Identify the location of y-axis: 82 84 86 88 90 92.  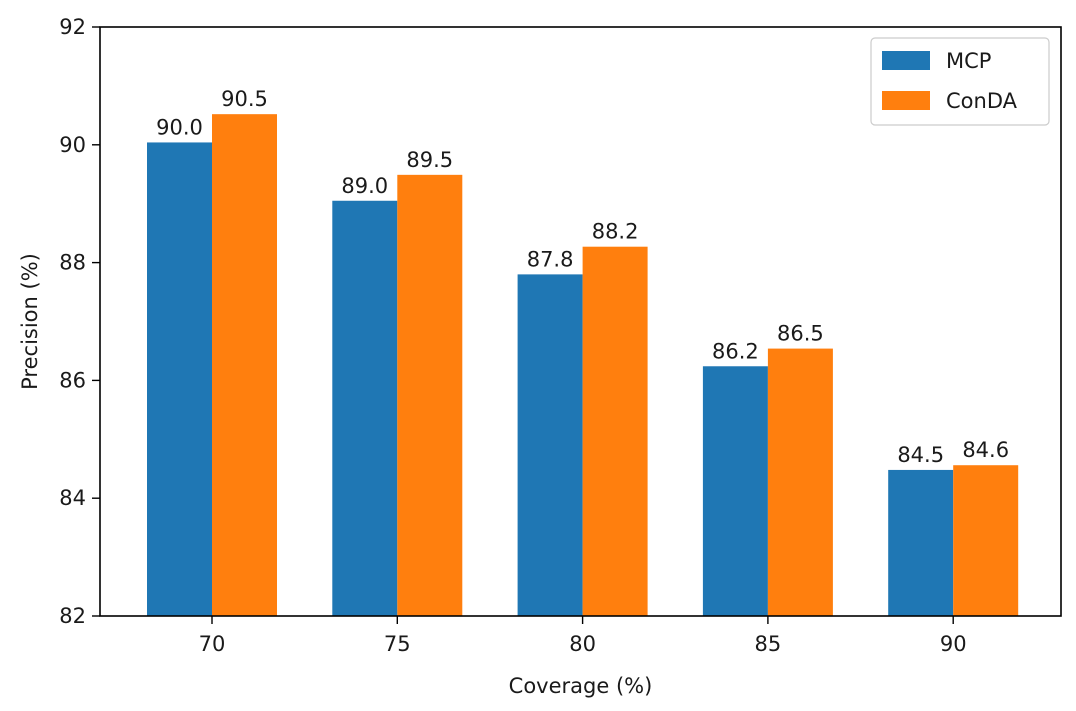
(79, 321).